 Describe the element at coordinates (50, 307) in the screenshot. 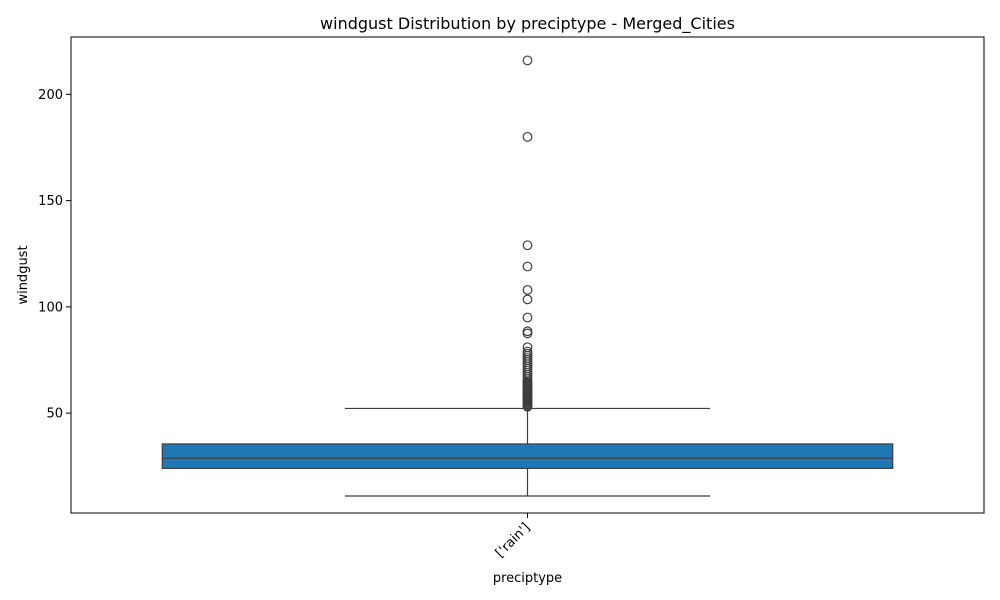

I see `y-tick-label: 100` at that location.